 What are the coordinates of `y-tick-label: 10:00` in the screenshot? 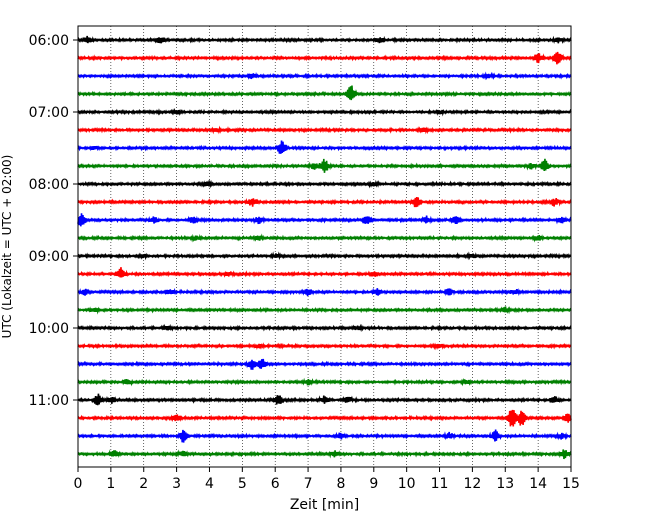 It's located at (49, 329).